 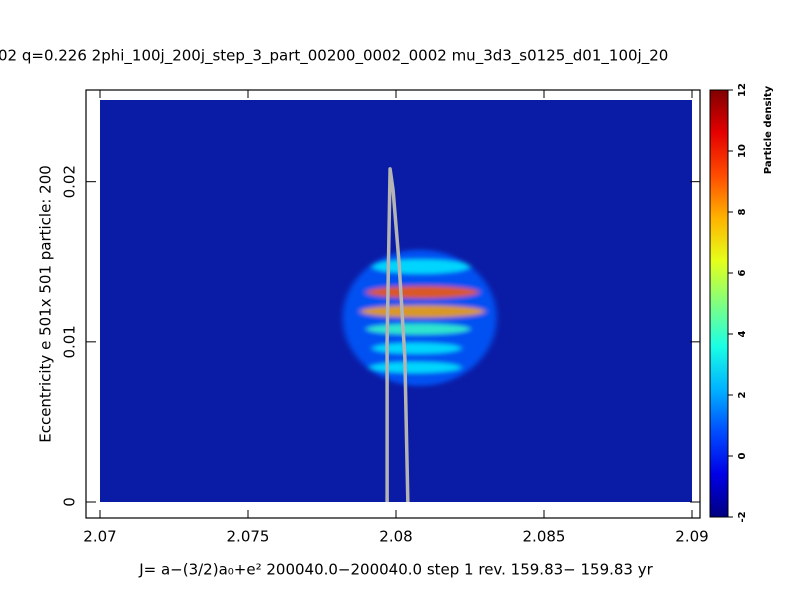 I want to click on colorbar-tick-label: 6, so click(x=742, y=272).